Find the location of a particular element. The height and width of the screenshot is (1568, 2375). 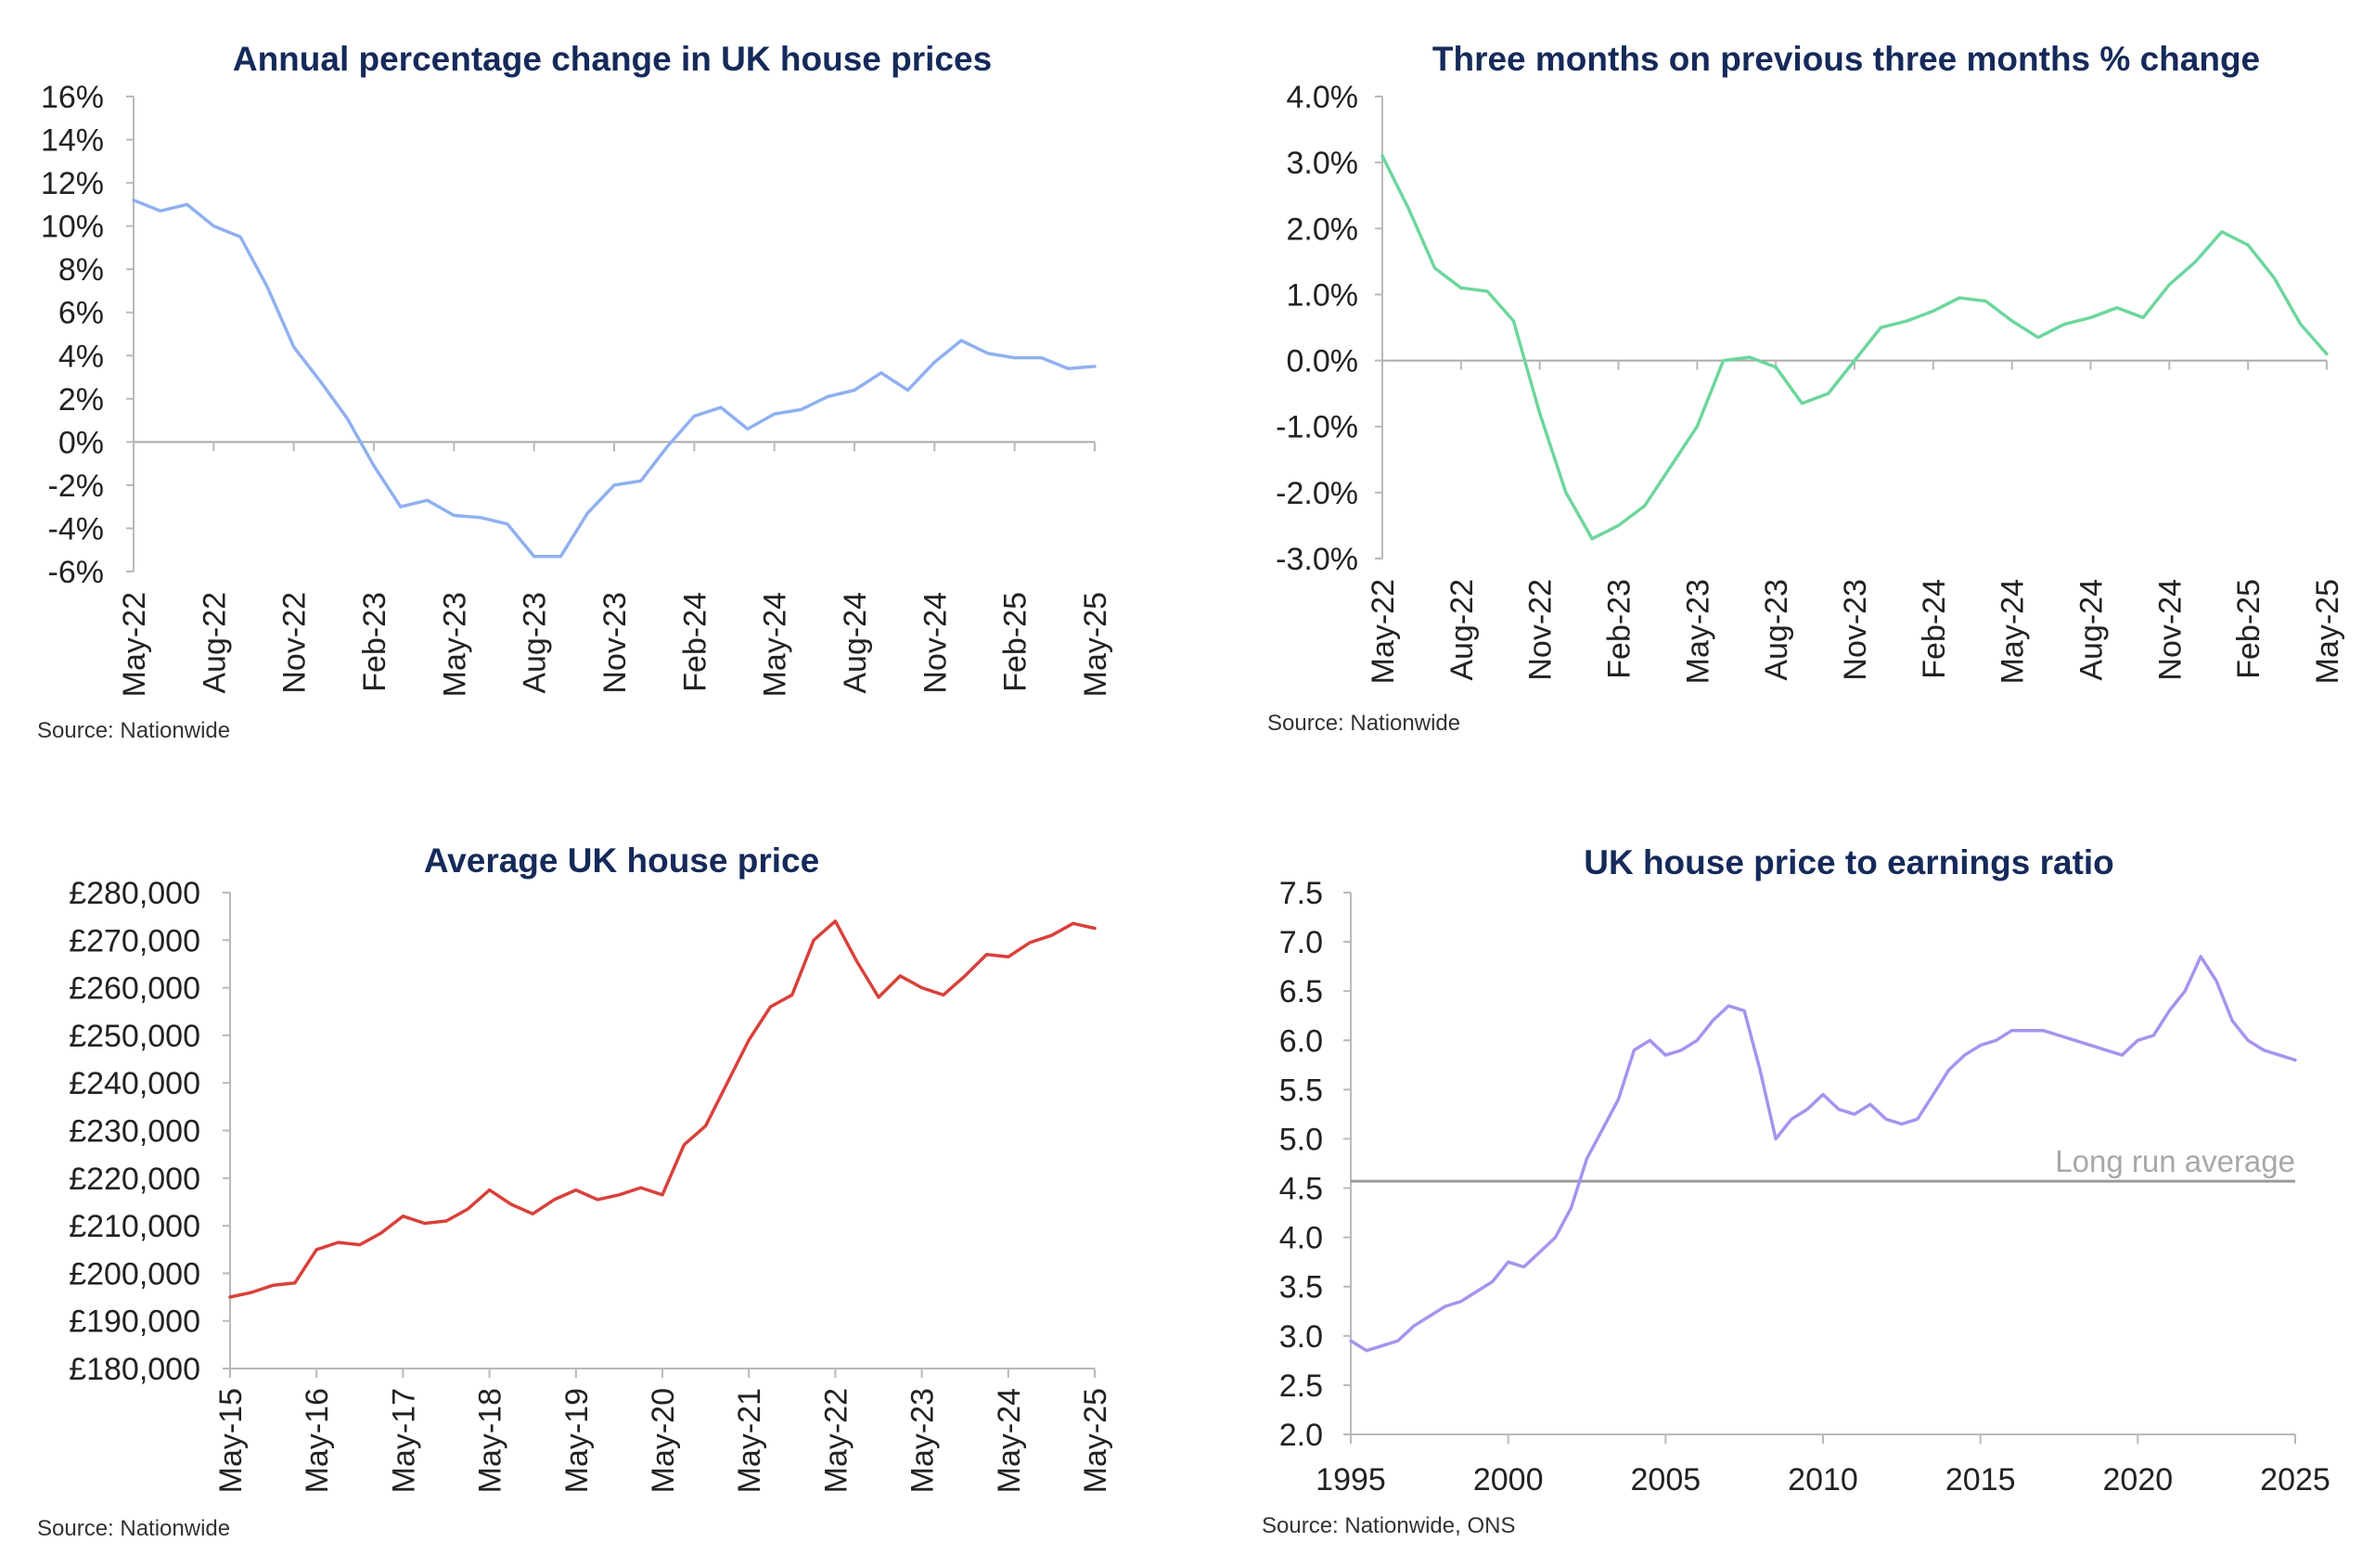

x-tick-label: May-18 is located at coordinates (490, 1440).